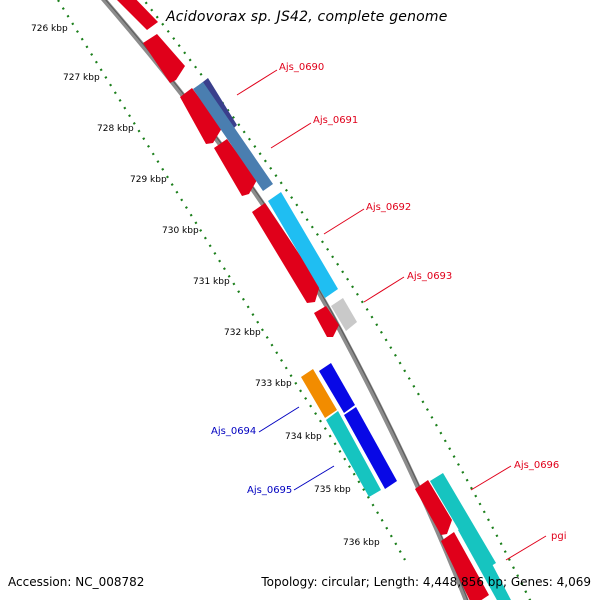  What do you see at coordinates (465, 566) in the screenshot?
I see `gene-arrow-pgi` at bounding box center [465, 566].